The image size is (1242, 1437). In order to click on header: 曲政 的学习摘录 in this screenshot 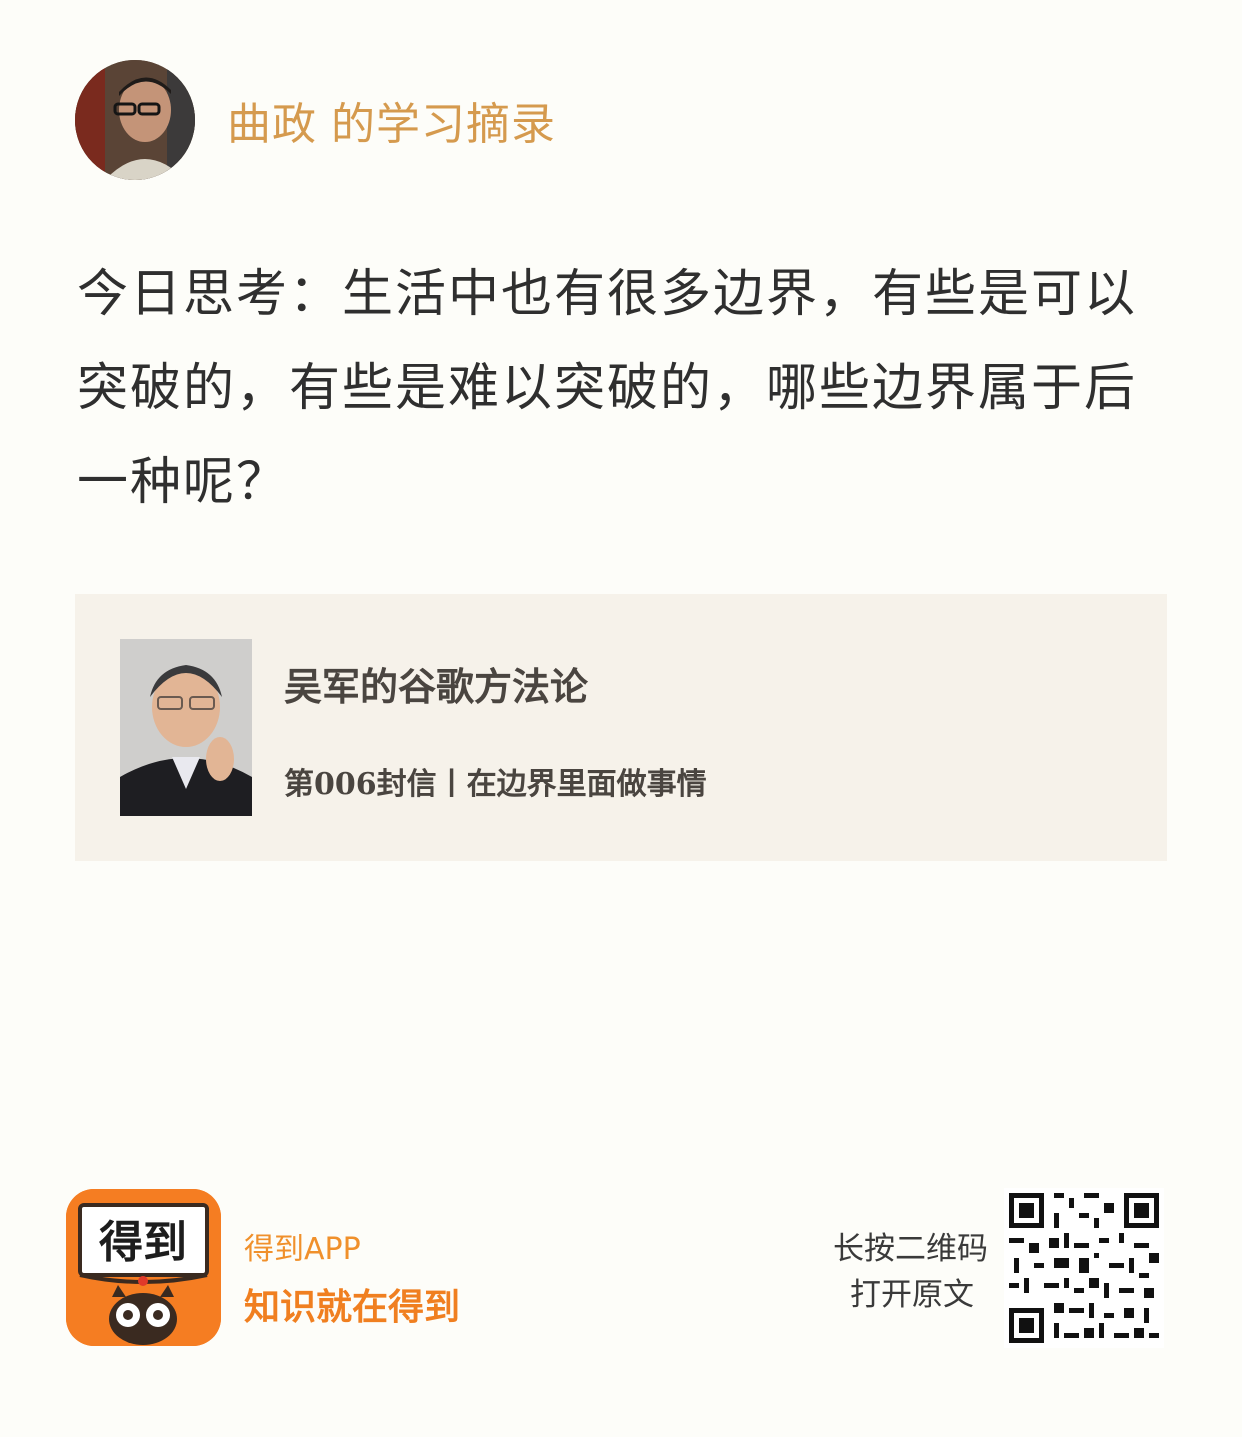, I will do `click(315, 120)`.